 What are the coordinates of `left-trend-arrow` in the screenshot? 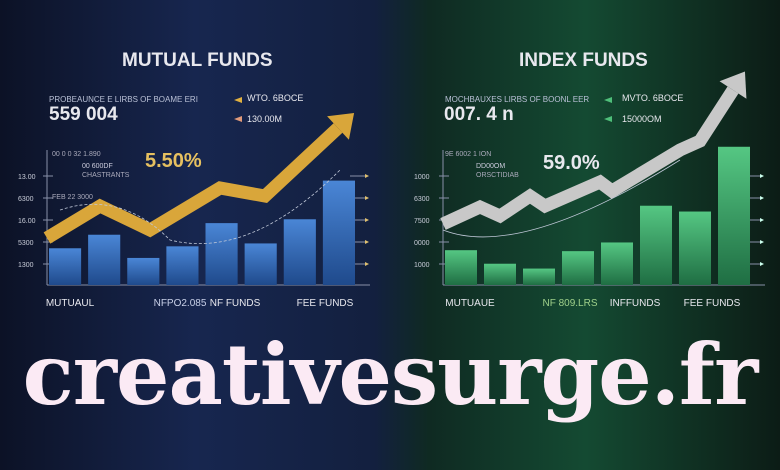 It's located at (193, 183).